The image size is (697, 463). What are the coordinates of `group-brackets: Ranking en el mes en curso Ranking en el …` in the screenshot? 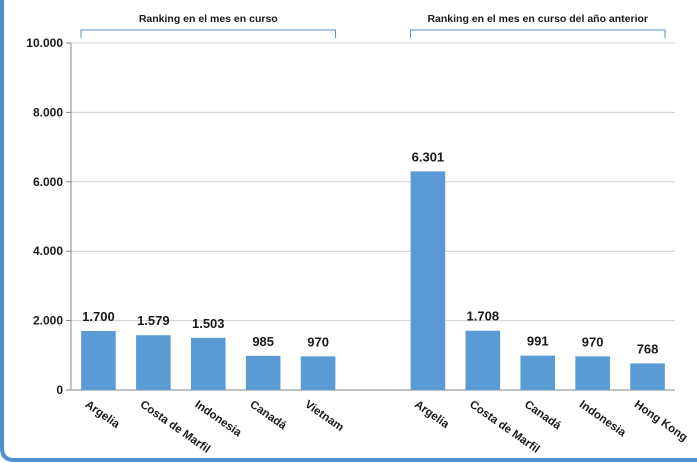 It's located at (373, 25).